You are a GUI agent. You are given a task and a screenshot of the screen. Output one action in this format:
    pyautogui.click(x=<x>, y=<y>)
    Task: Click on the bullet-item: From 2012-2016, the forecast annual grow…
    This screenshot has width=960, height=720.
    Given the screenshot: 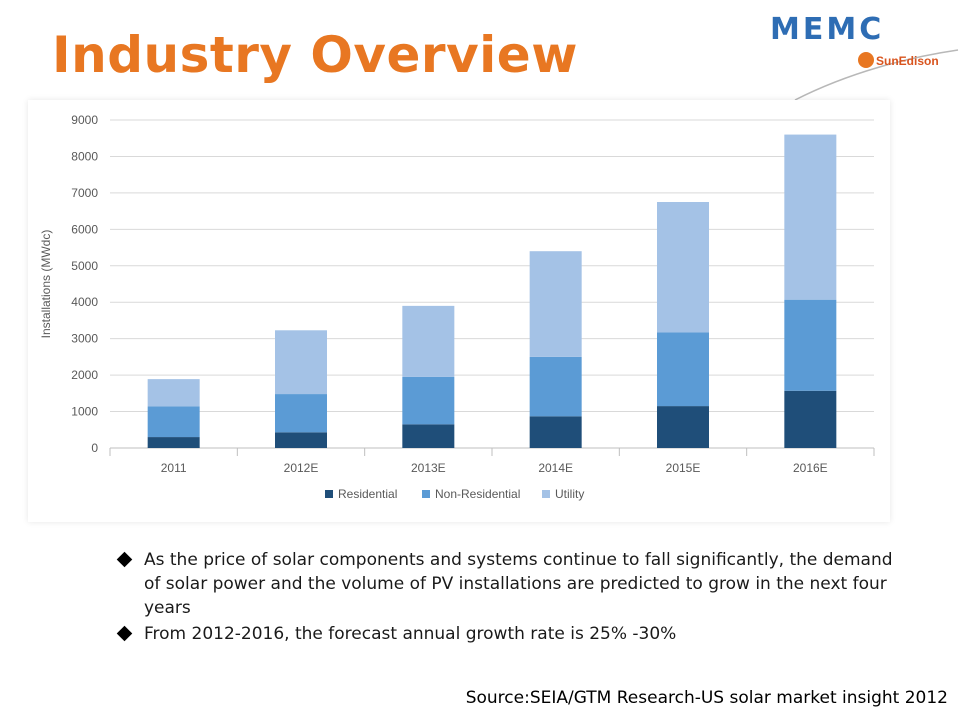 What is the action you would take?
    pyautogui.click(x=507, y=634)
    